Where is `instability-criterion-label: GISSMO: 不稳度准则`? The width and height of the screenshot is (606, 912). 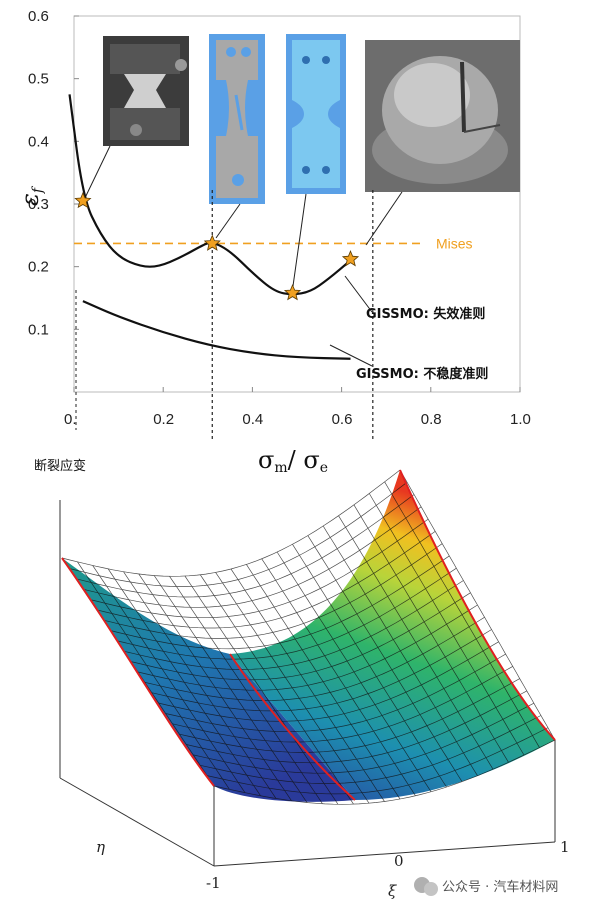
instability-criterion-label: GISSMO: 不稳度准则 is located at coordinates (422, 374).